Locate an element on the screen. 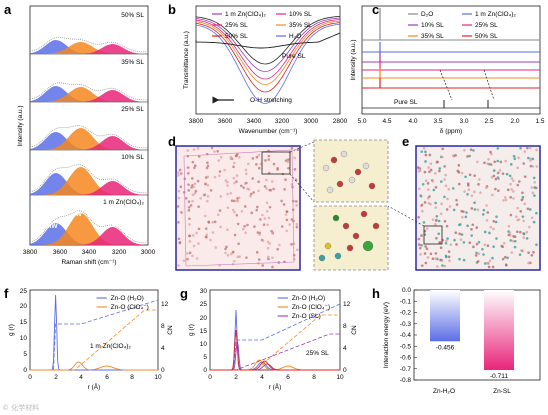 This screenshot has height=415, width=548. h-ytick-label: 0.0 is located at coordinates (406, 290).